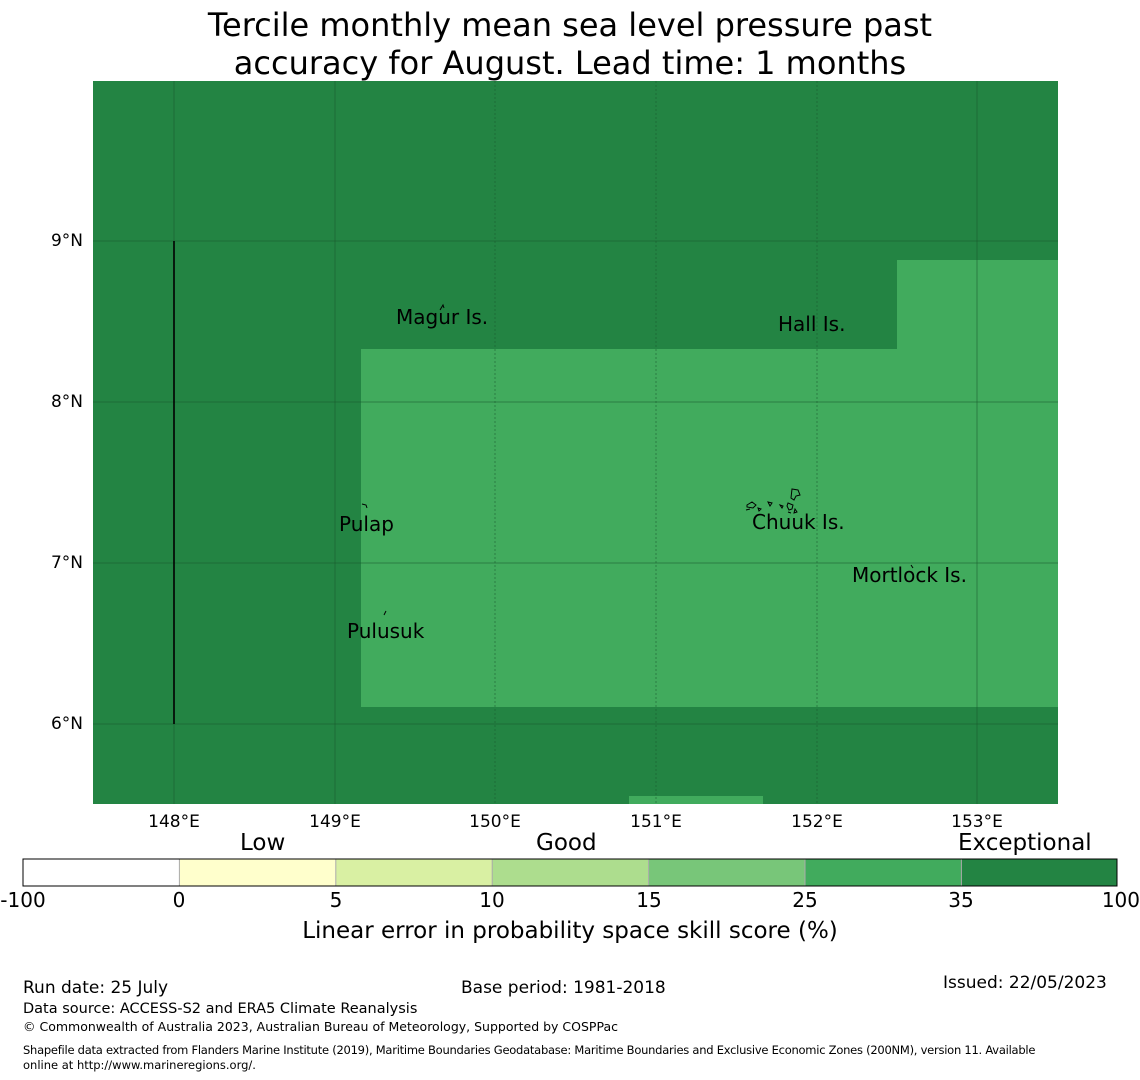 This screenshot has width=1140, height=1080. What do you see at coordinates (96, 988) in the screenshot?
I see `run-date: Run date: 25 July` at bounding box center [96, 988].